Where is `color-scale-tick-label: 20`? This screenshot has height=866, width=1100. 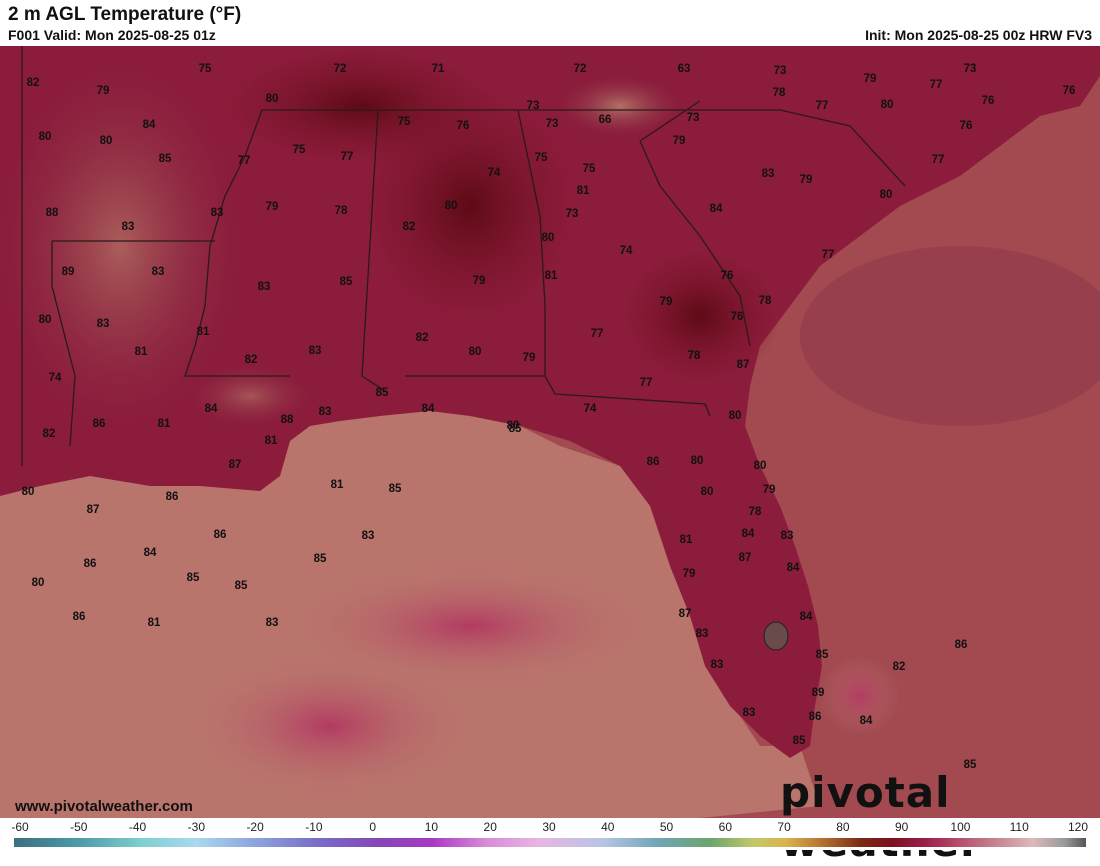
color-scale-tick-label: 20 is located at coordinates (490, 827).